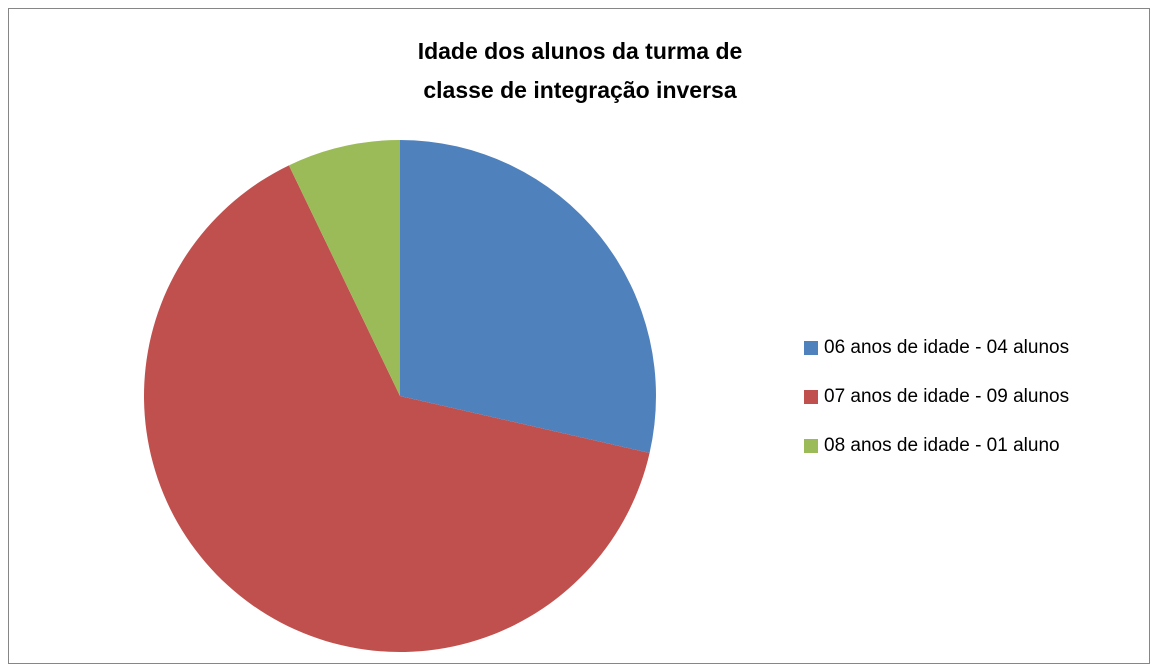 Image resolution: width=1158 pixels, height=672 pixels. I want to click on legend-label: 08 anos de idade - 01 aluno, so click(942, 445).